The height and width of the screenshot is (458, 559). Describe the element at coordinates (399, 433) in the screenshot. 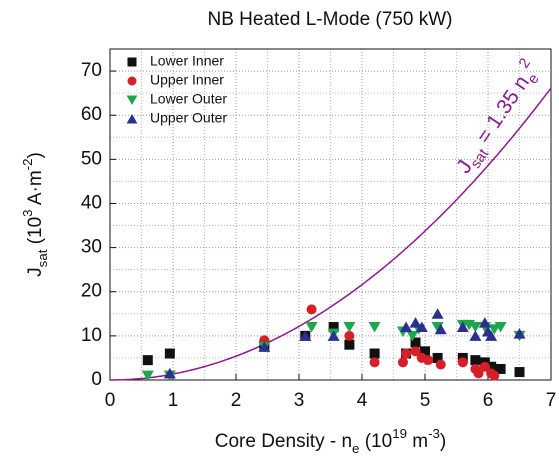

I see `x-axis-label-part: 19` at that location.